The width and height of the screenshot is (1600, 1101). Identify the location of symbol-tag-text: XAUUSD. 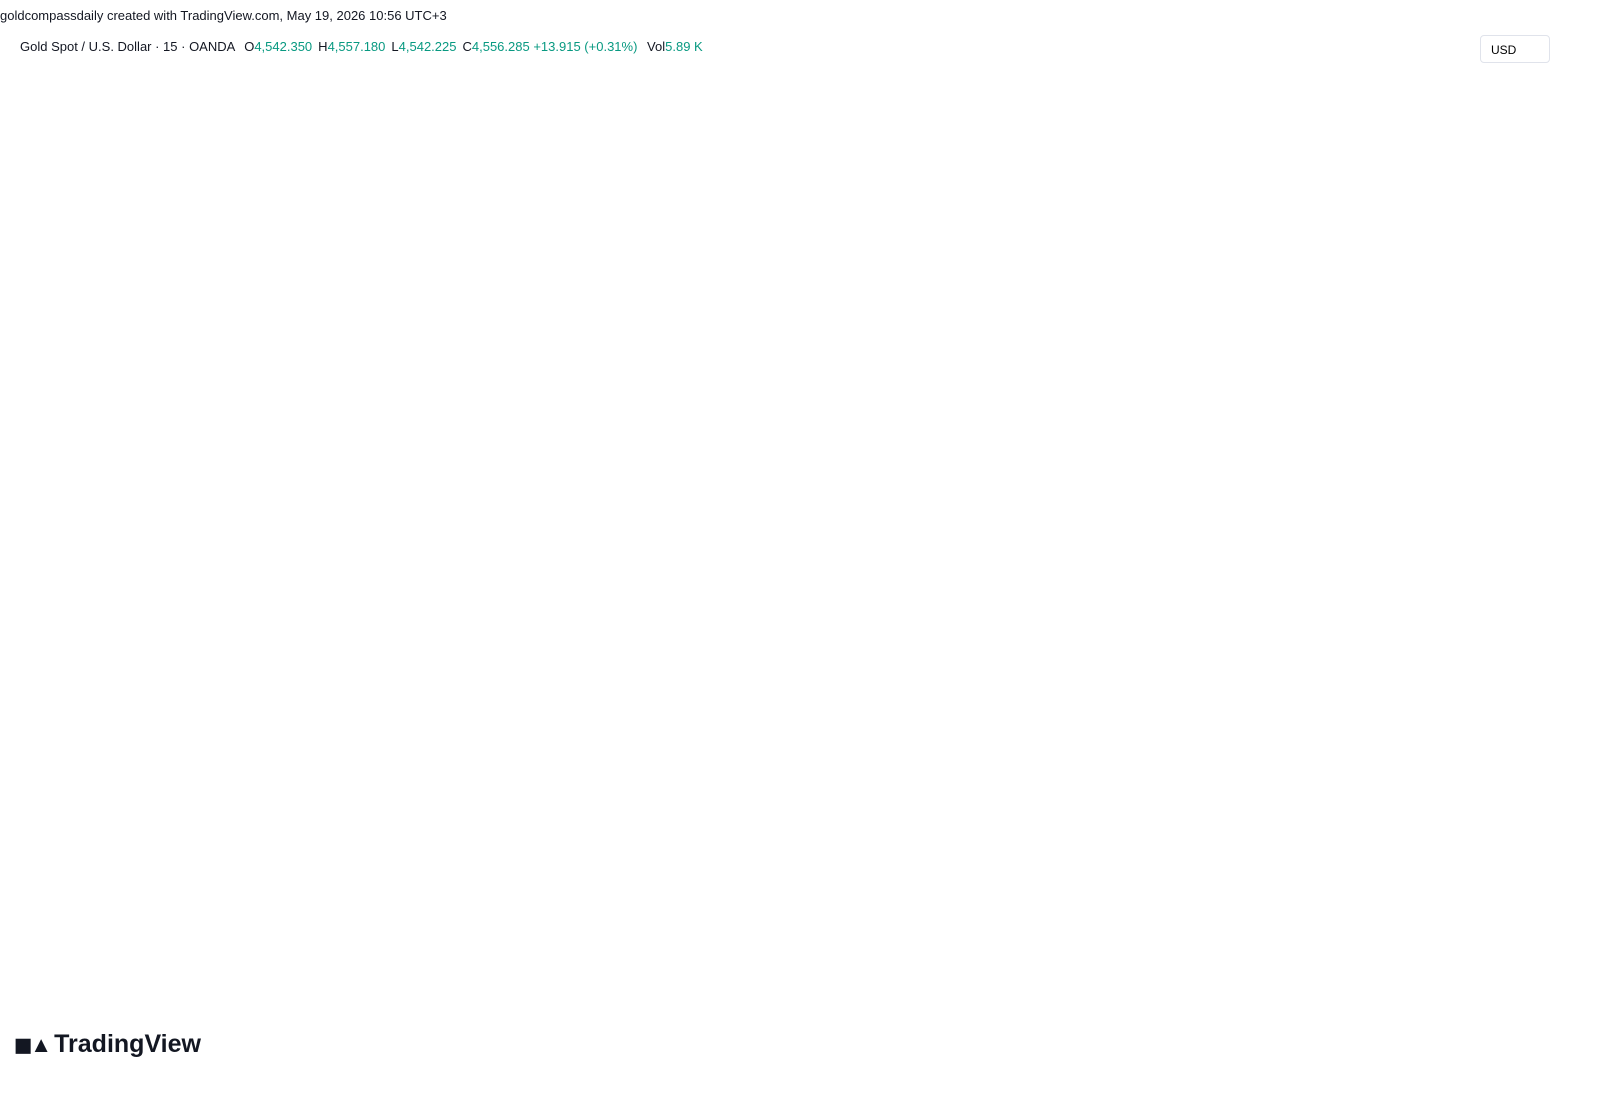
(1447, 653).